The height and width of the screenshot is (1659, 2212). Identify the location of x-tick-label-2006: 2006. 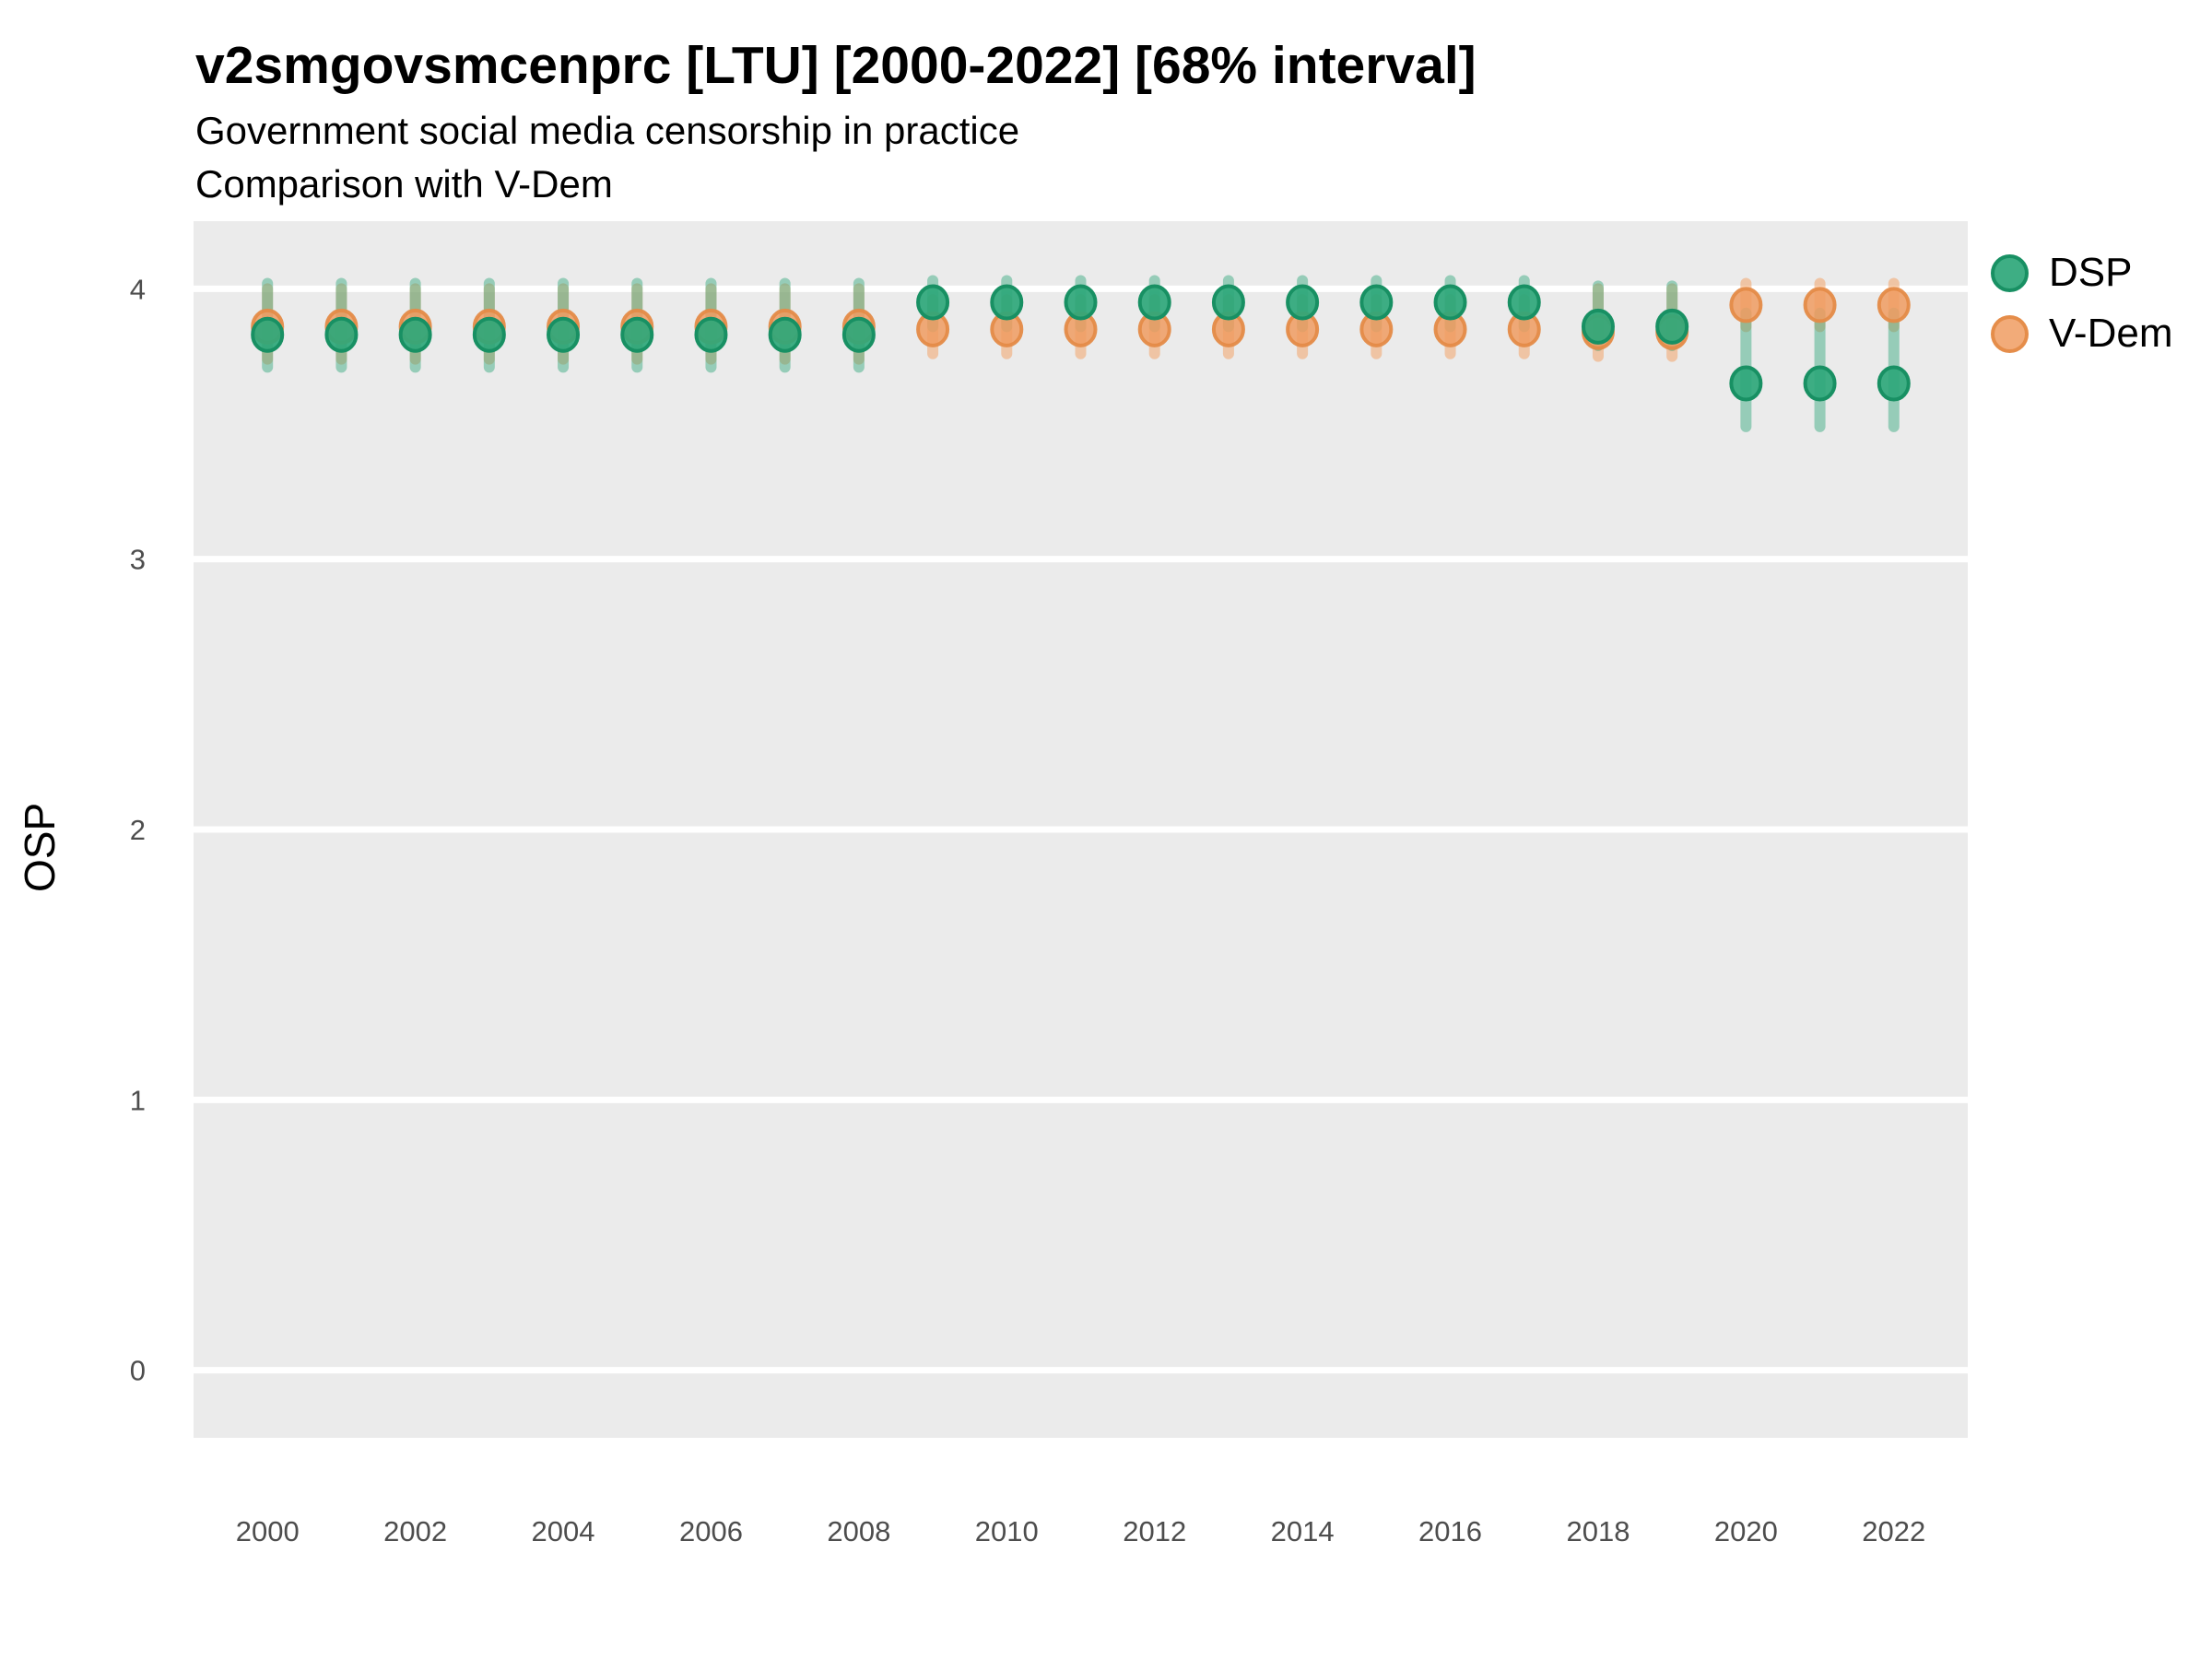
(711, 1531).